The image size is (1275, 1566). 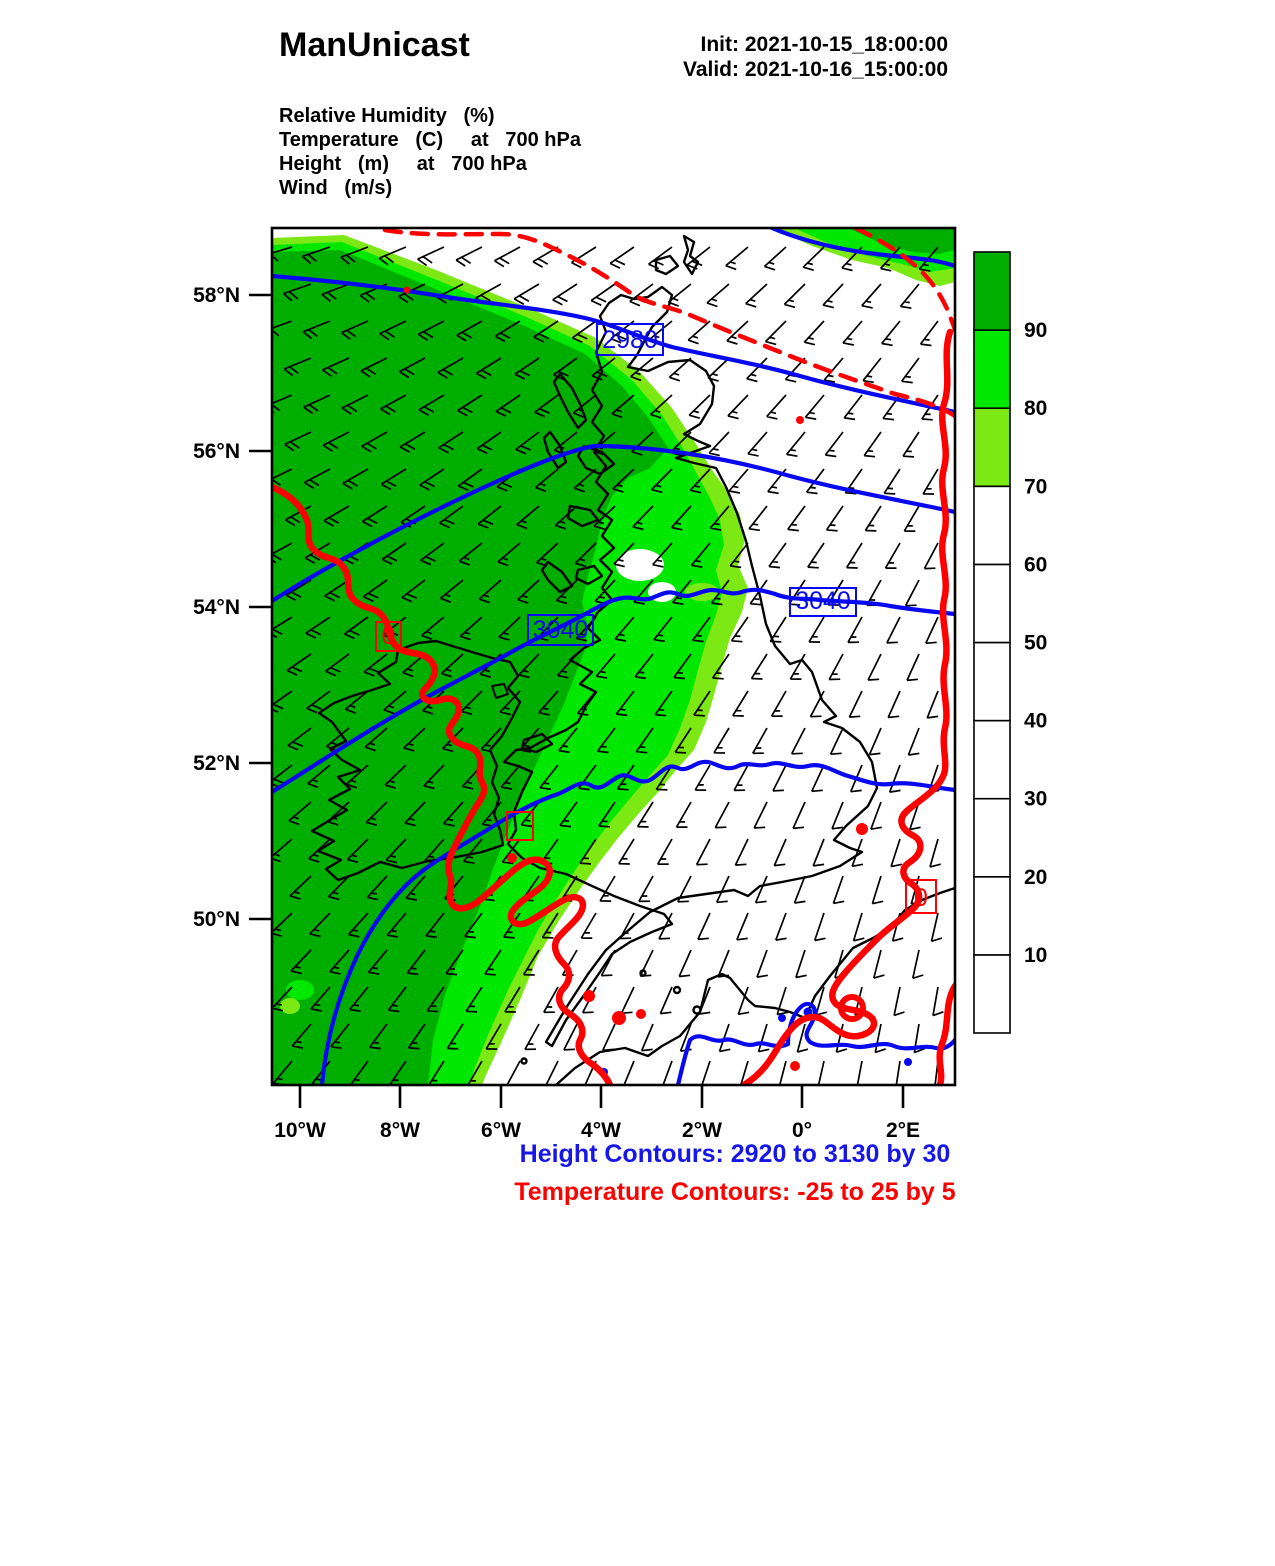 What do you see at coordinates (537, 743) in the screenshot?
I see `island-anglesey` at bounding box center [537, 743].